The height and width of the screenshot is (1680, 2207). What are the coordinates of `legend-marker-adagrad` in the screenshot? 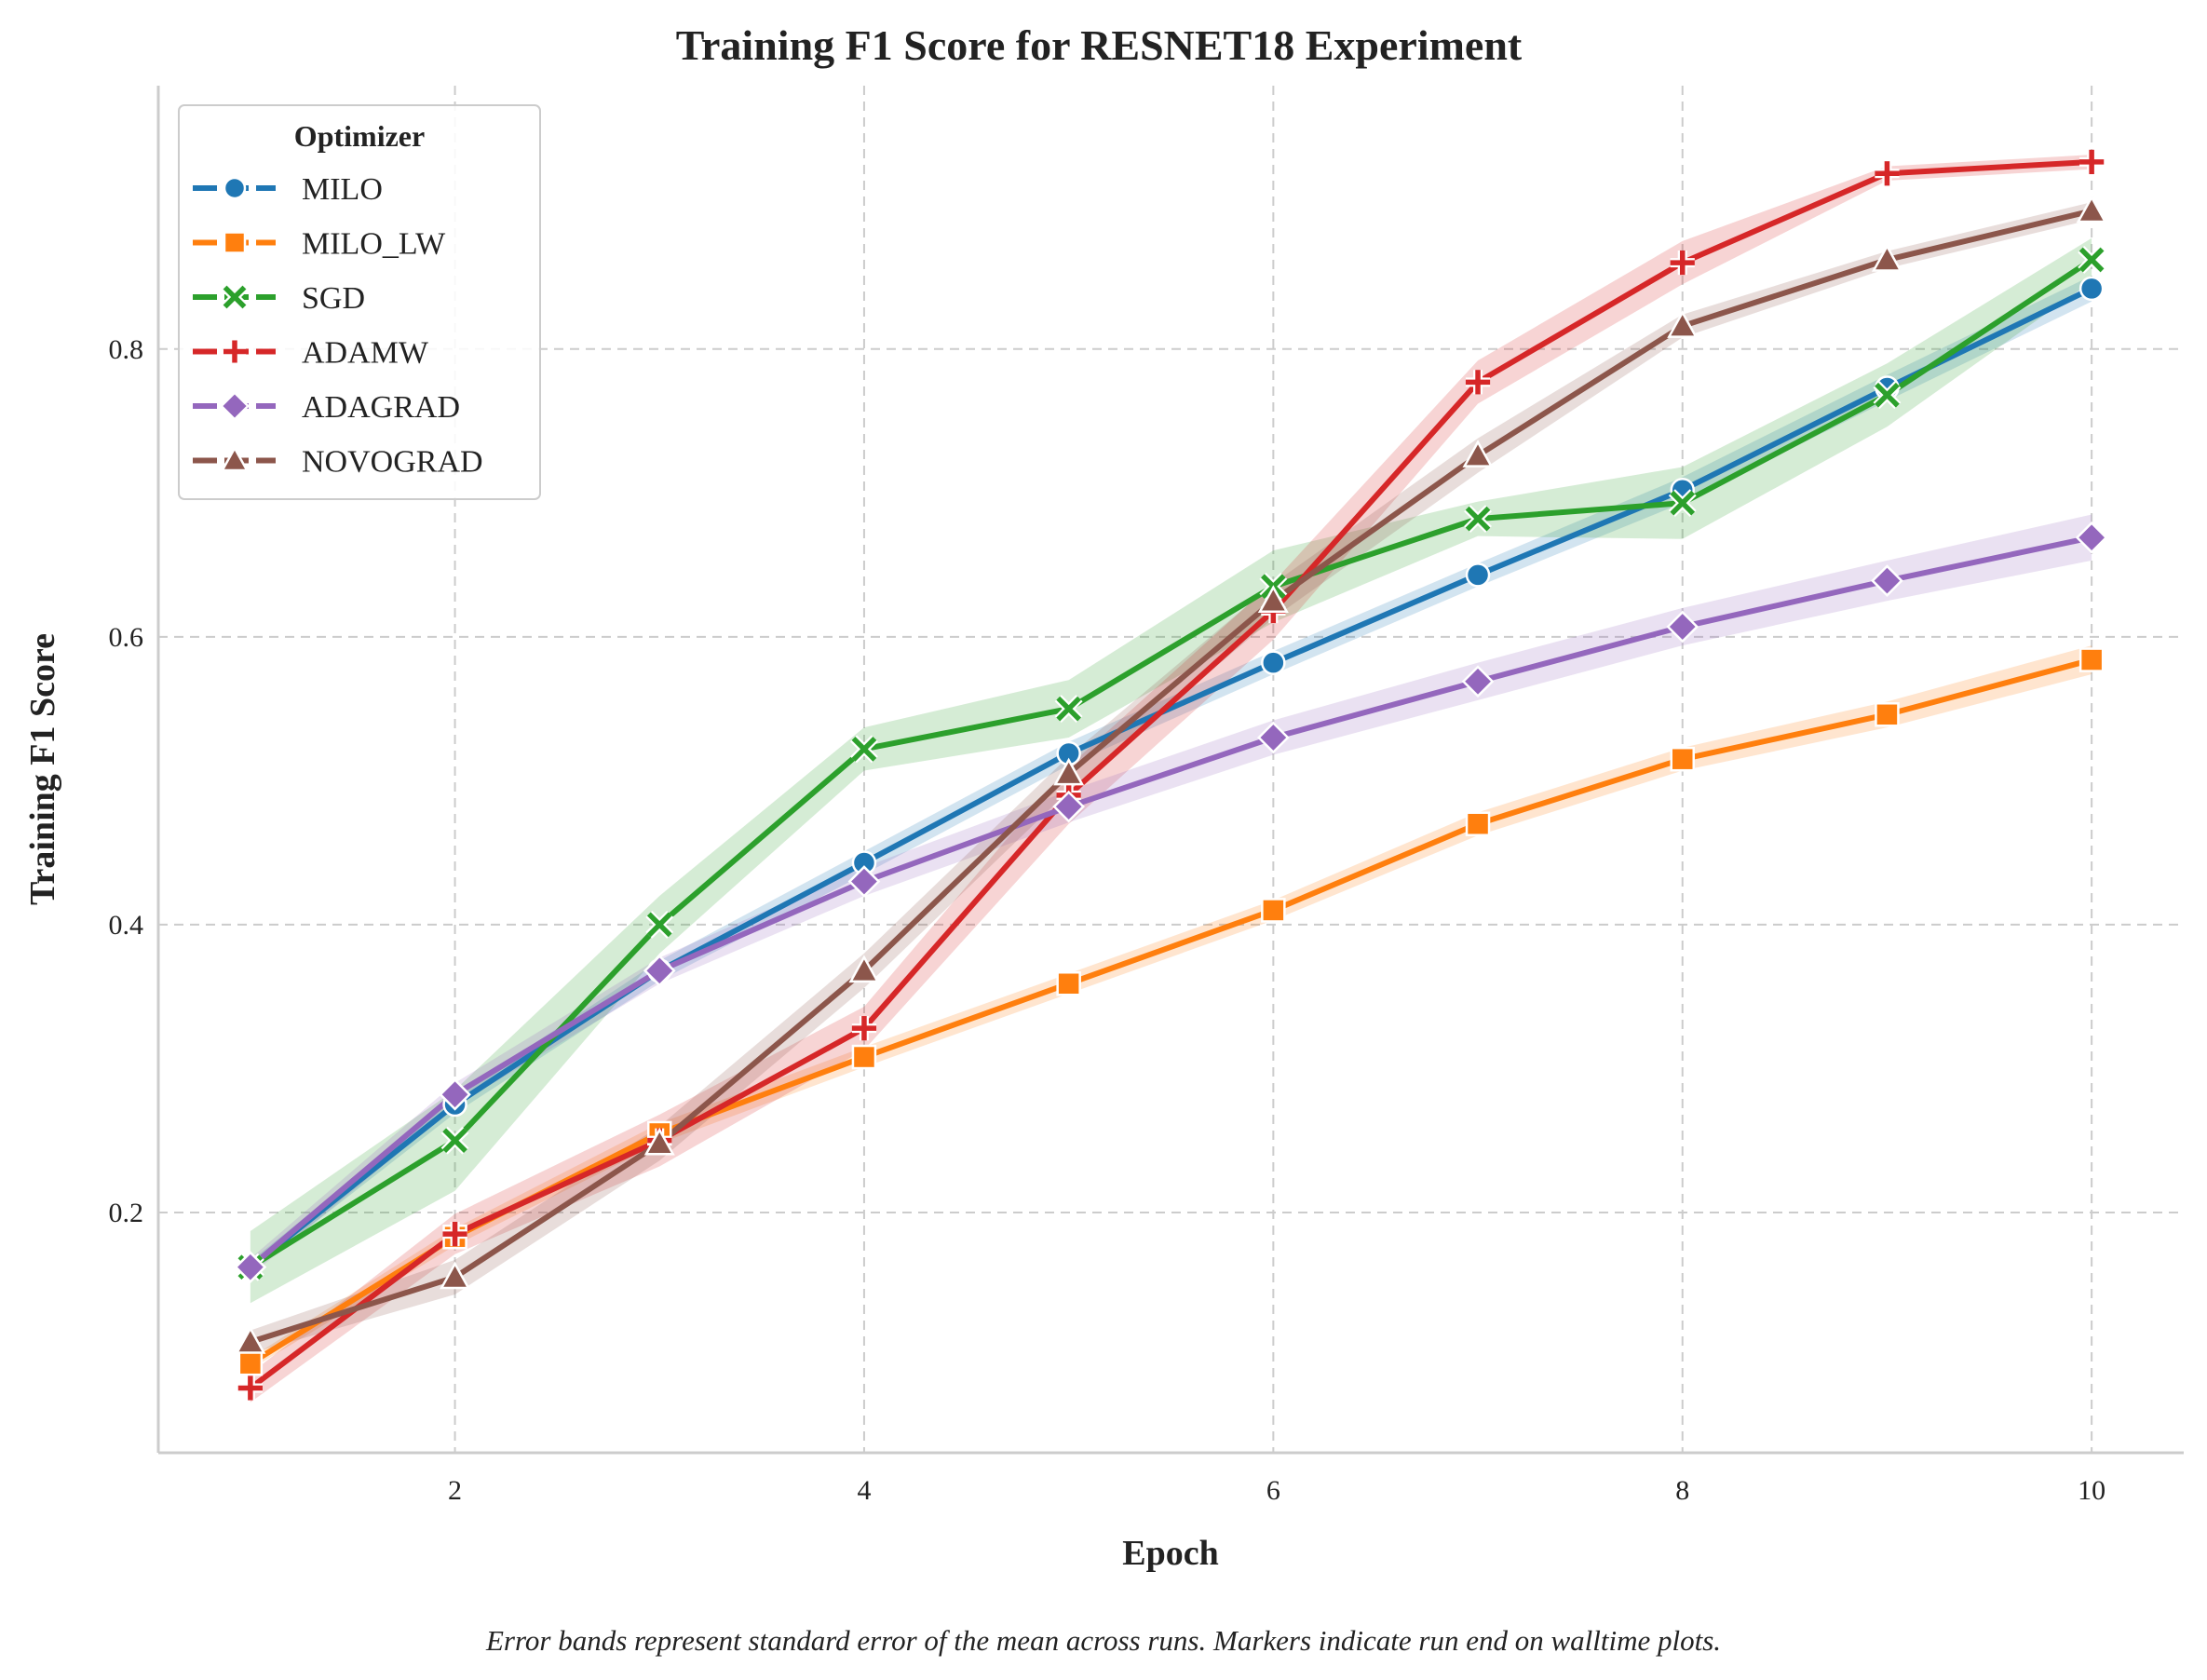 It's located at (235, 406).